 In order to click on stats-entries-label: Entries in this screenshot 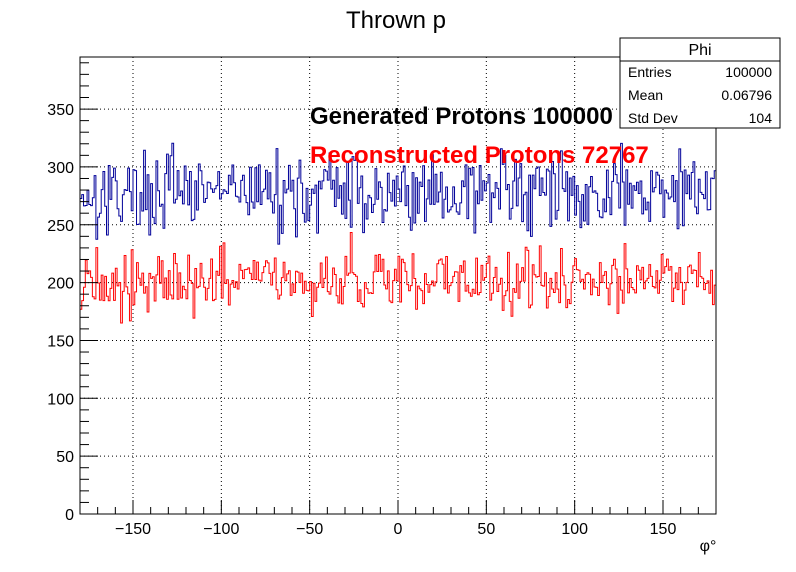, I will do `click(650, 72)`.